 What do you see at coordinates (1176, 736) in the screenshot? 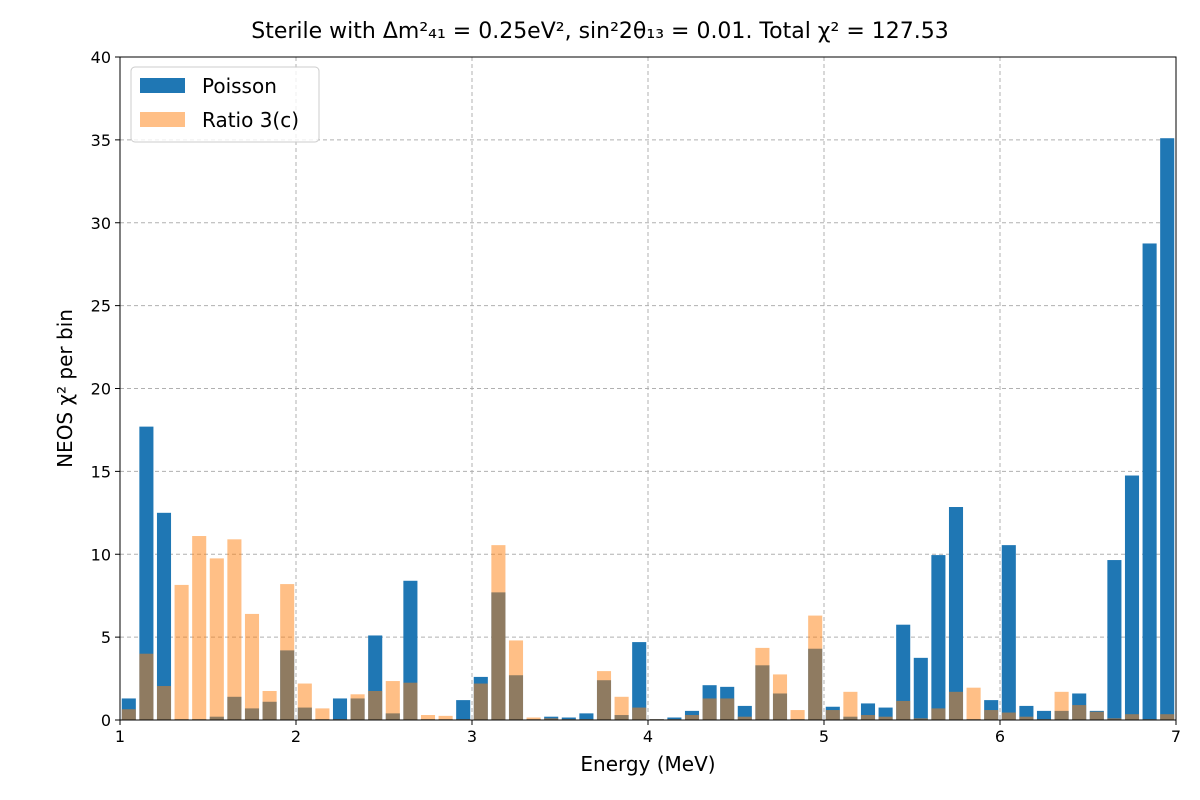
I see `x-tick-label: 7` at bounding box center [1176, 736].